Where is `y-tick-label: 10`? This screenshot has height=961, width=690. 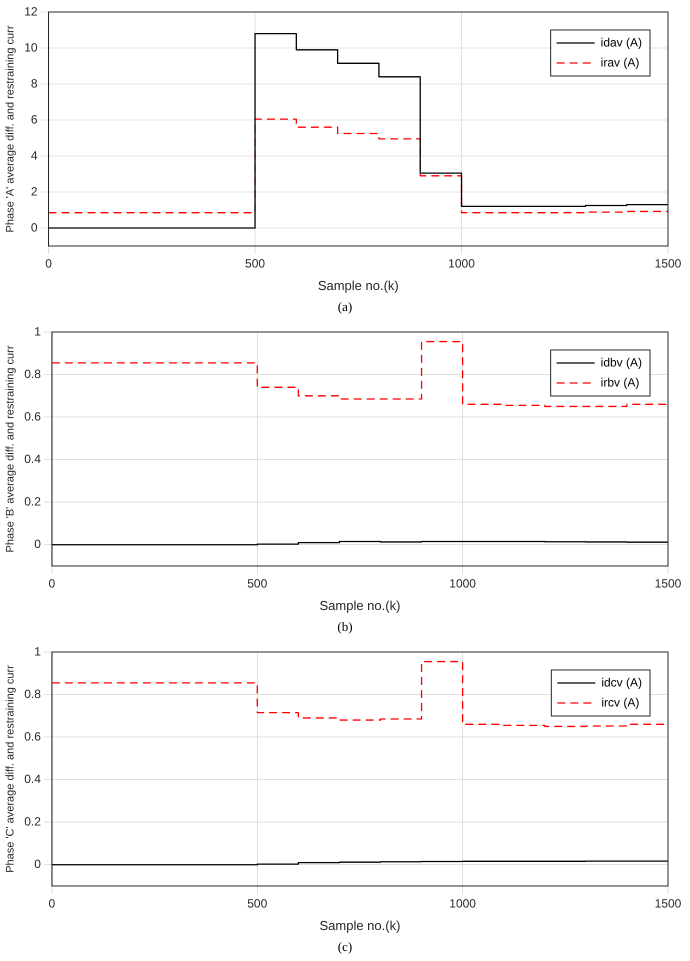 y-tick-label: 10 is located at coordinates (31, 47).